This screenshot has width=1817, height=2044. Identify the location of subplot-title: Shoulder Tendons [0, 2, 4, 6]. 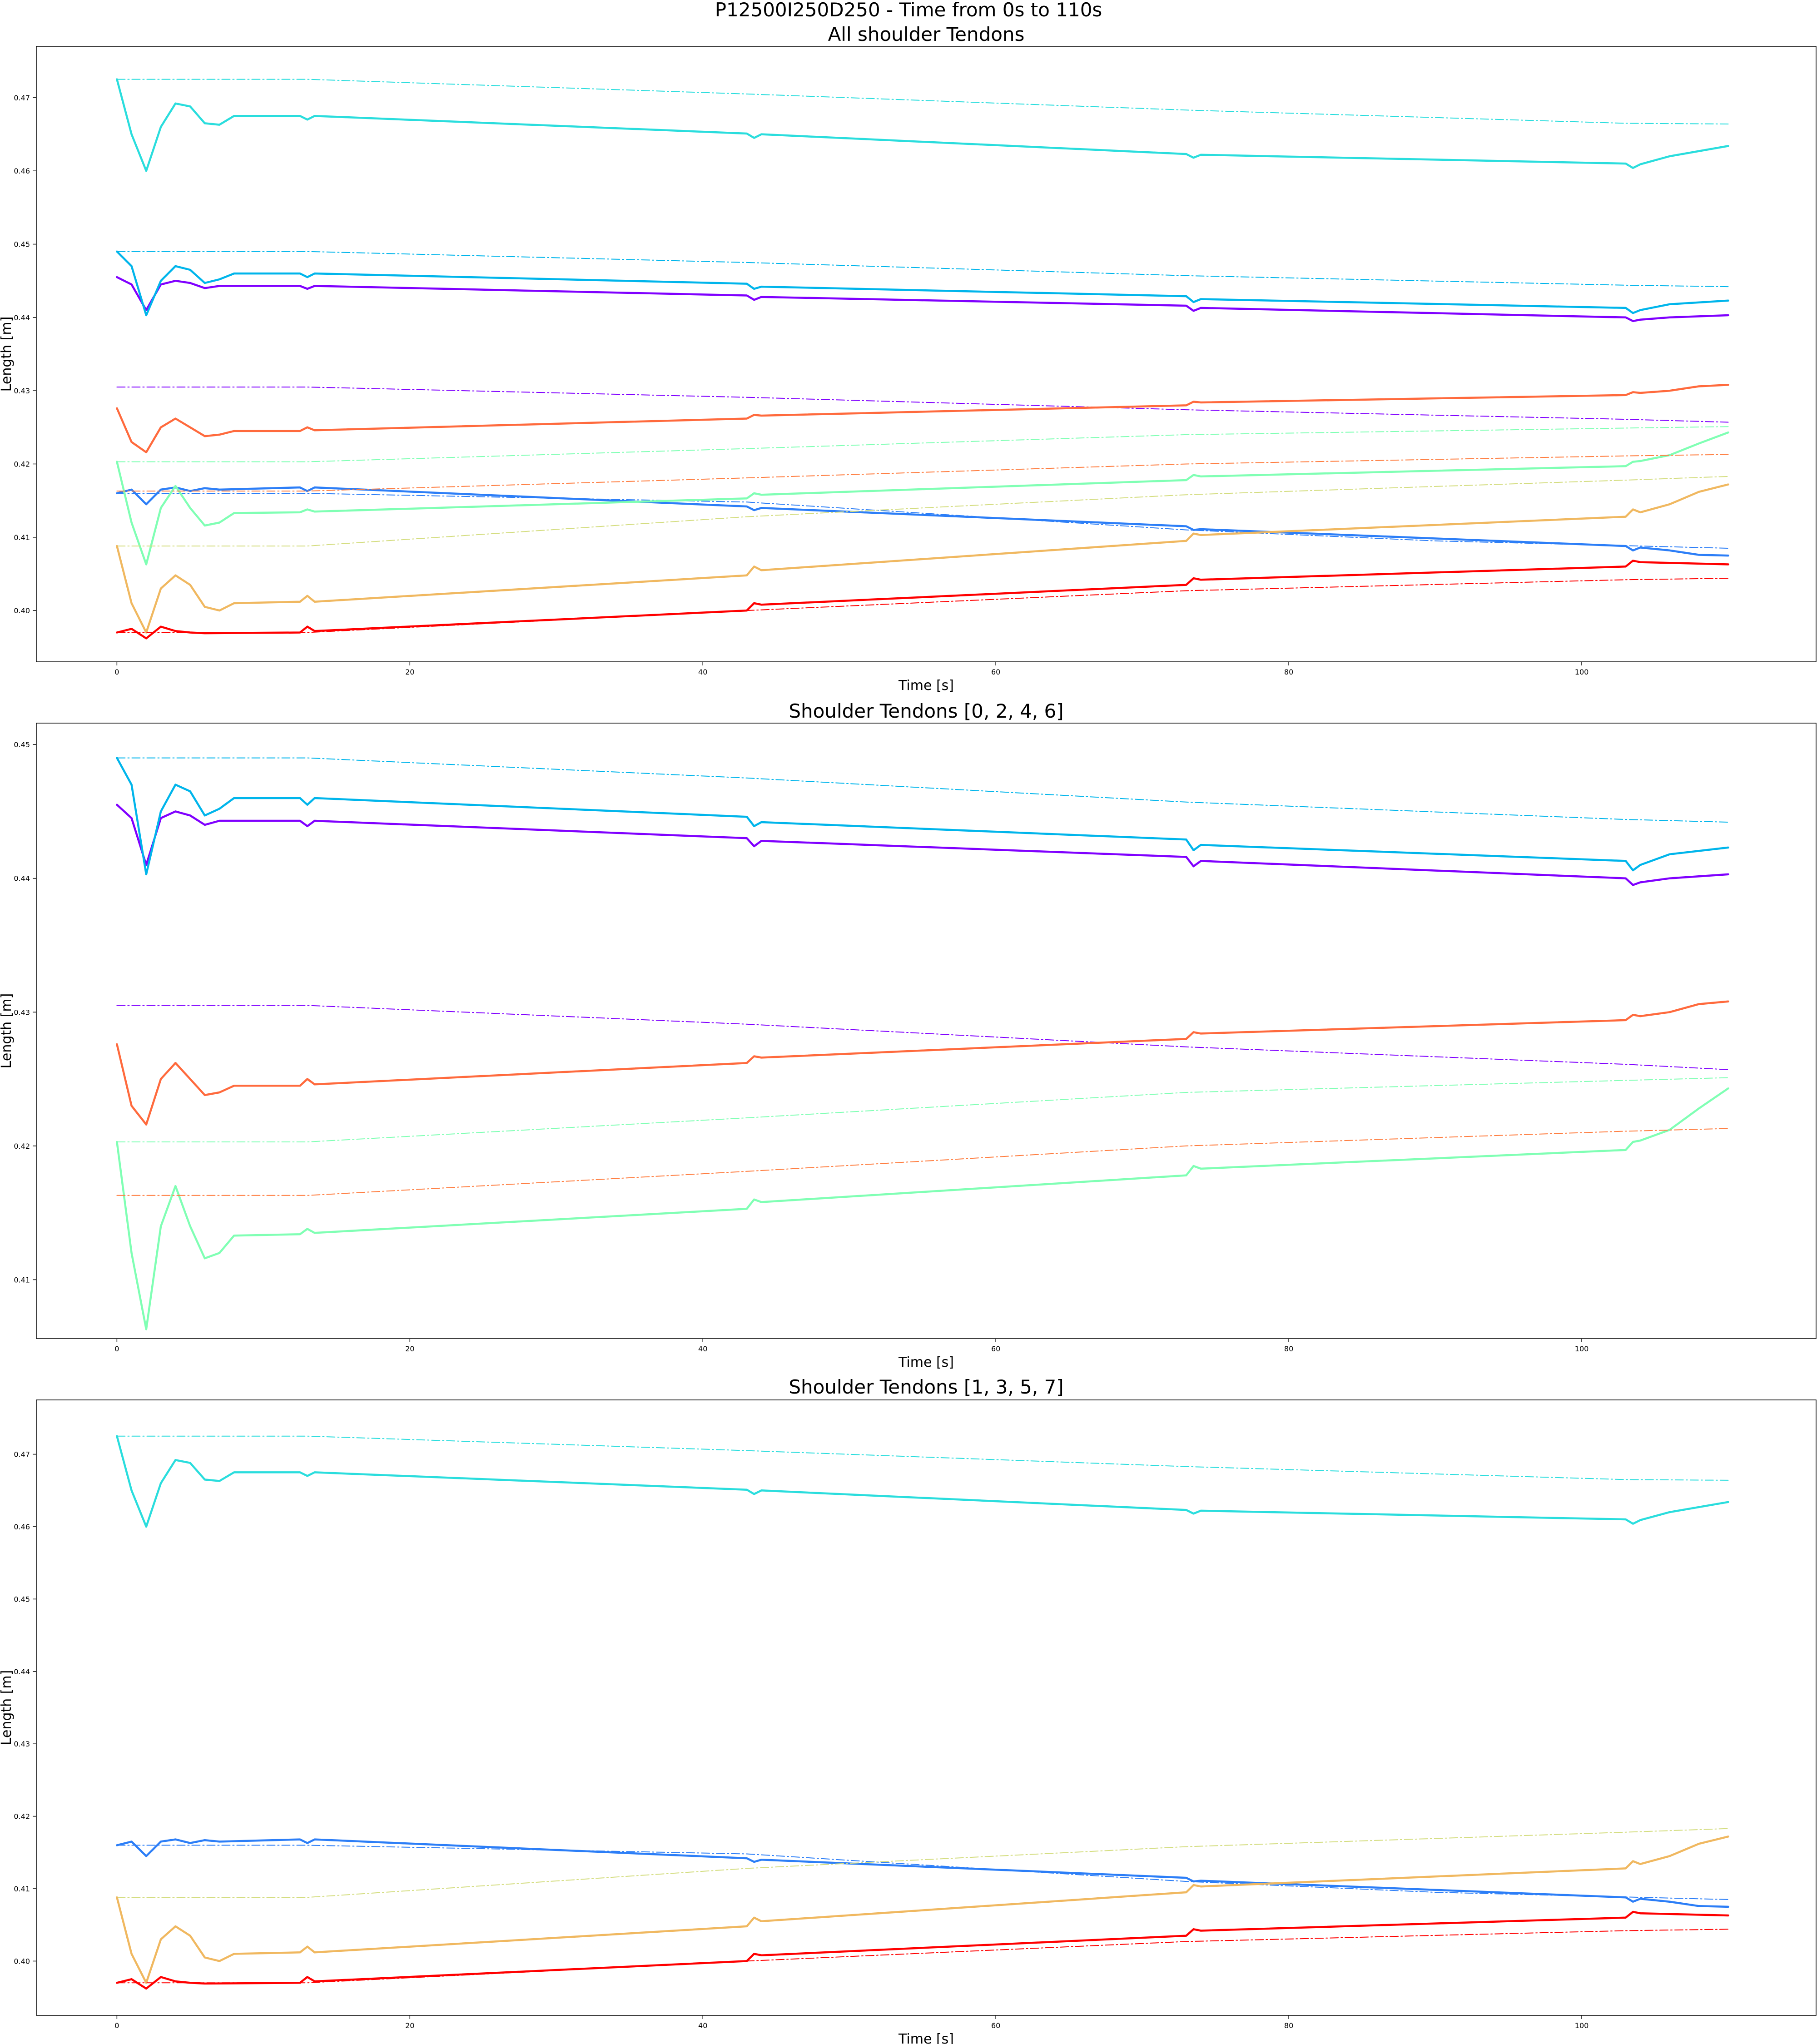
(926, 711).